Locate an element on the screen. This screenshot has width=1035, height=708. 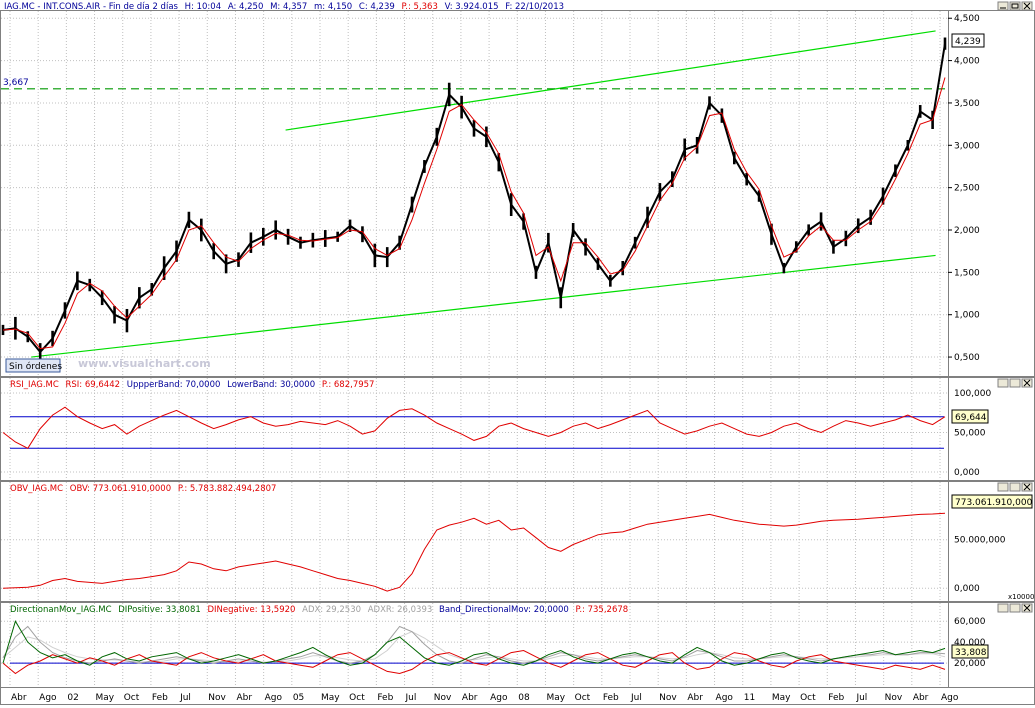
adx-line is located at coordinates (474, 644).